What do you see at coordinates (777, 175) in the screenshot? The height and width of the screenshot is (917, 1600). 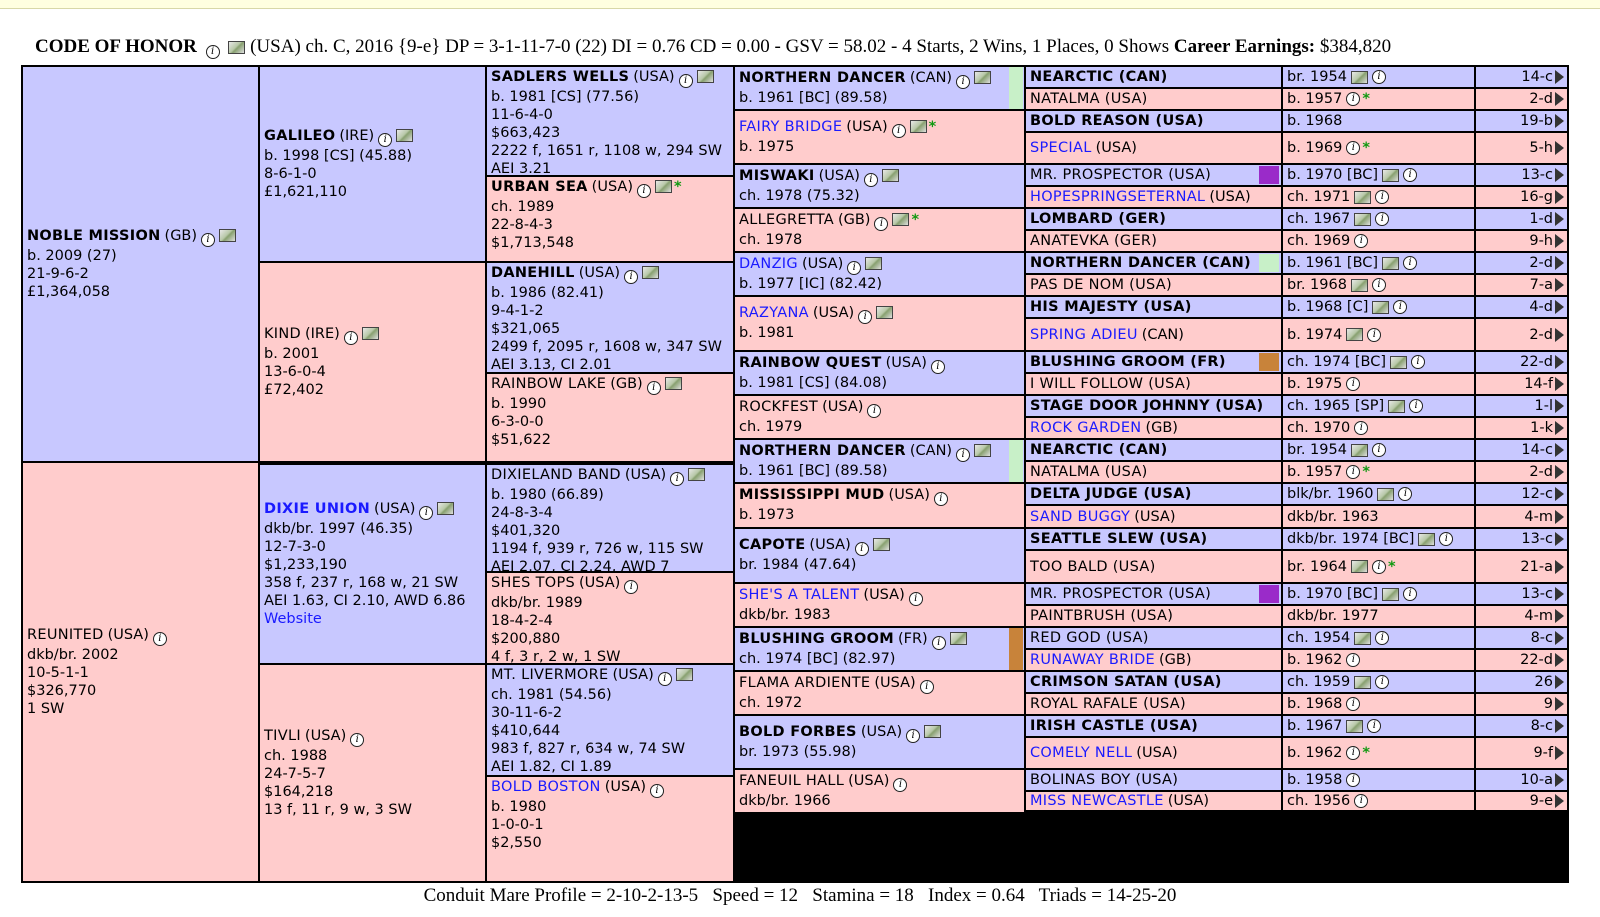 I see `horse-name-link: MISWAKI` at bounding box center [777, 175].